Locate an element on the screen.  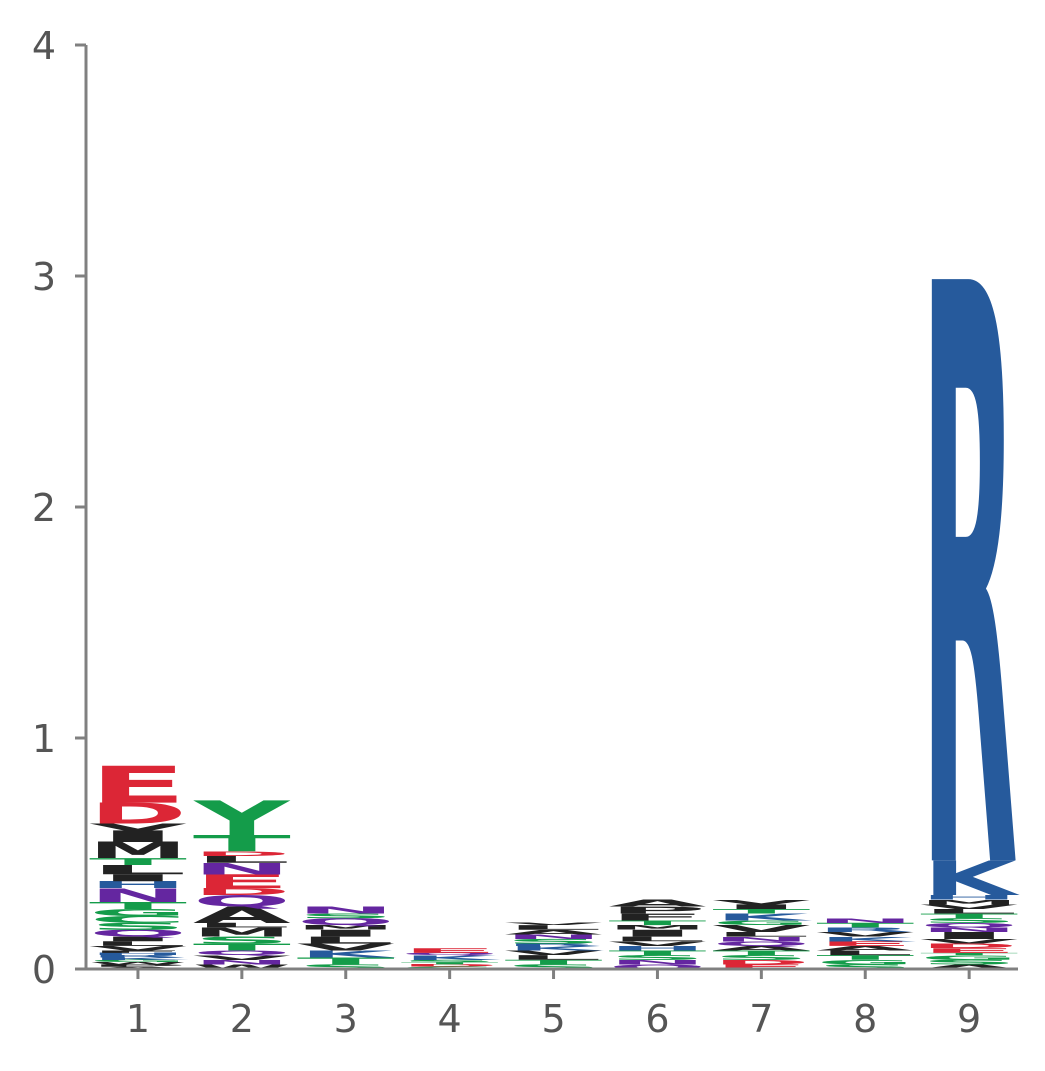
logo-letter-w: W is located at coordinates (242, 966).